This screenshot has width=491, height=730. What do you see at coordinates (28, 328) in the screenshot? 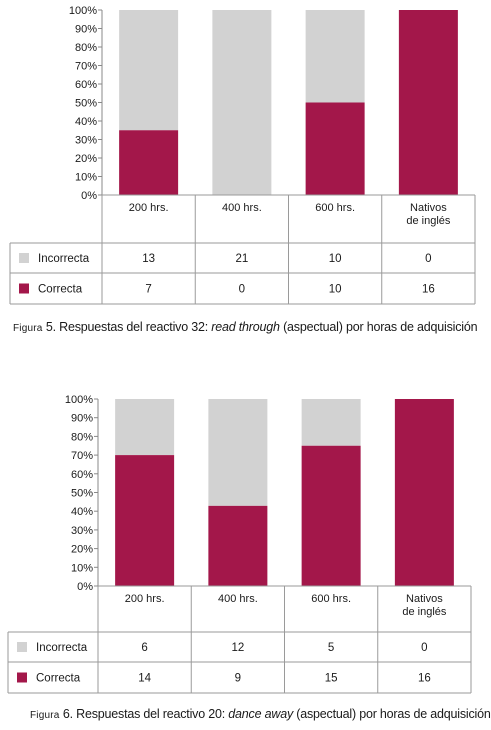
I see `figure-5-caption-prefix: Figura` at bounding box center [28, 328].